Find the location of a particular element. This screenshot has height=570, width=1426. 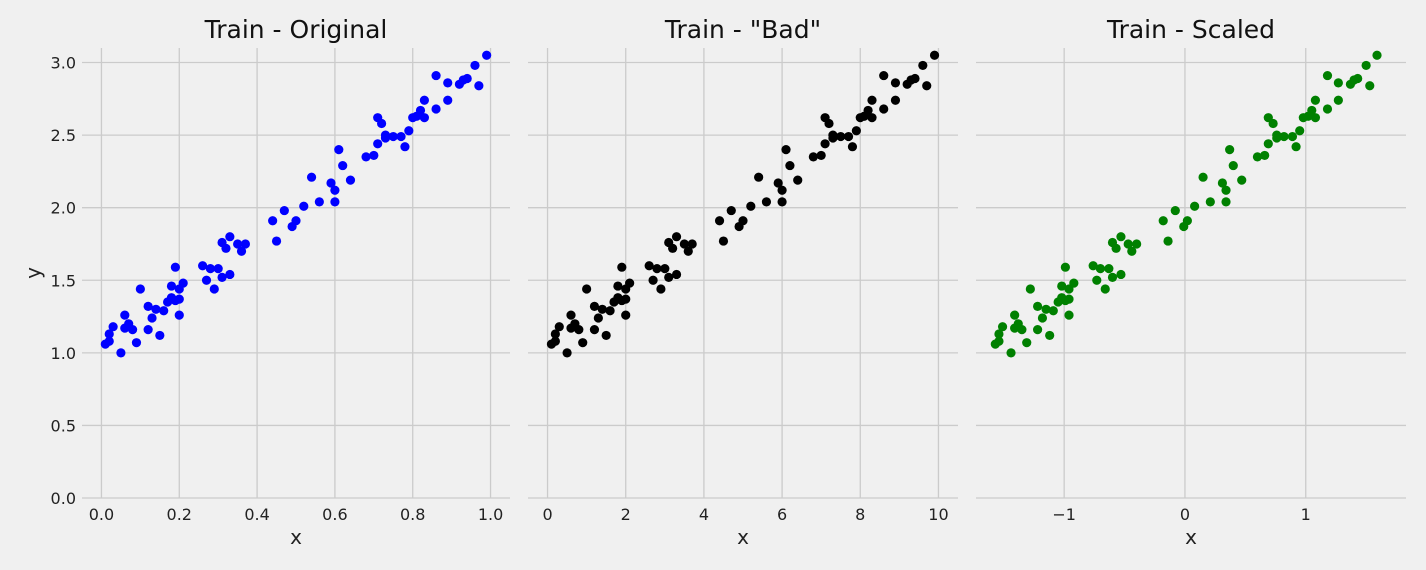

x-tick-label: 8 is located at coordinates (860, 514).